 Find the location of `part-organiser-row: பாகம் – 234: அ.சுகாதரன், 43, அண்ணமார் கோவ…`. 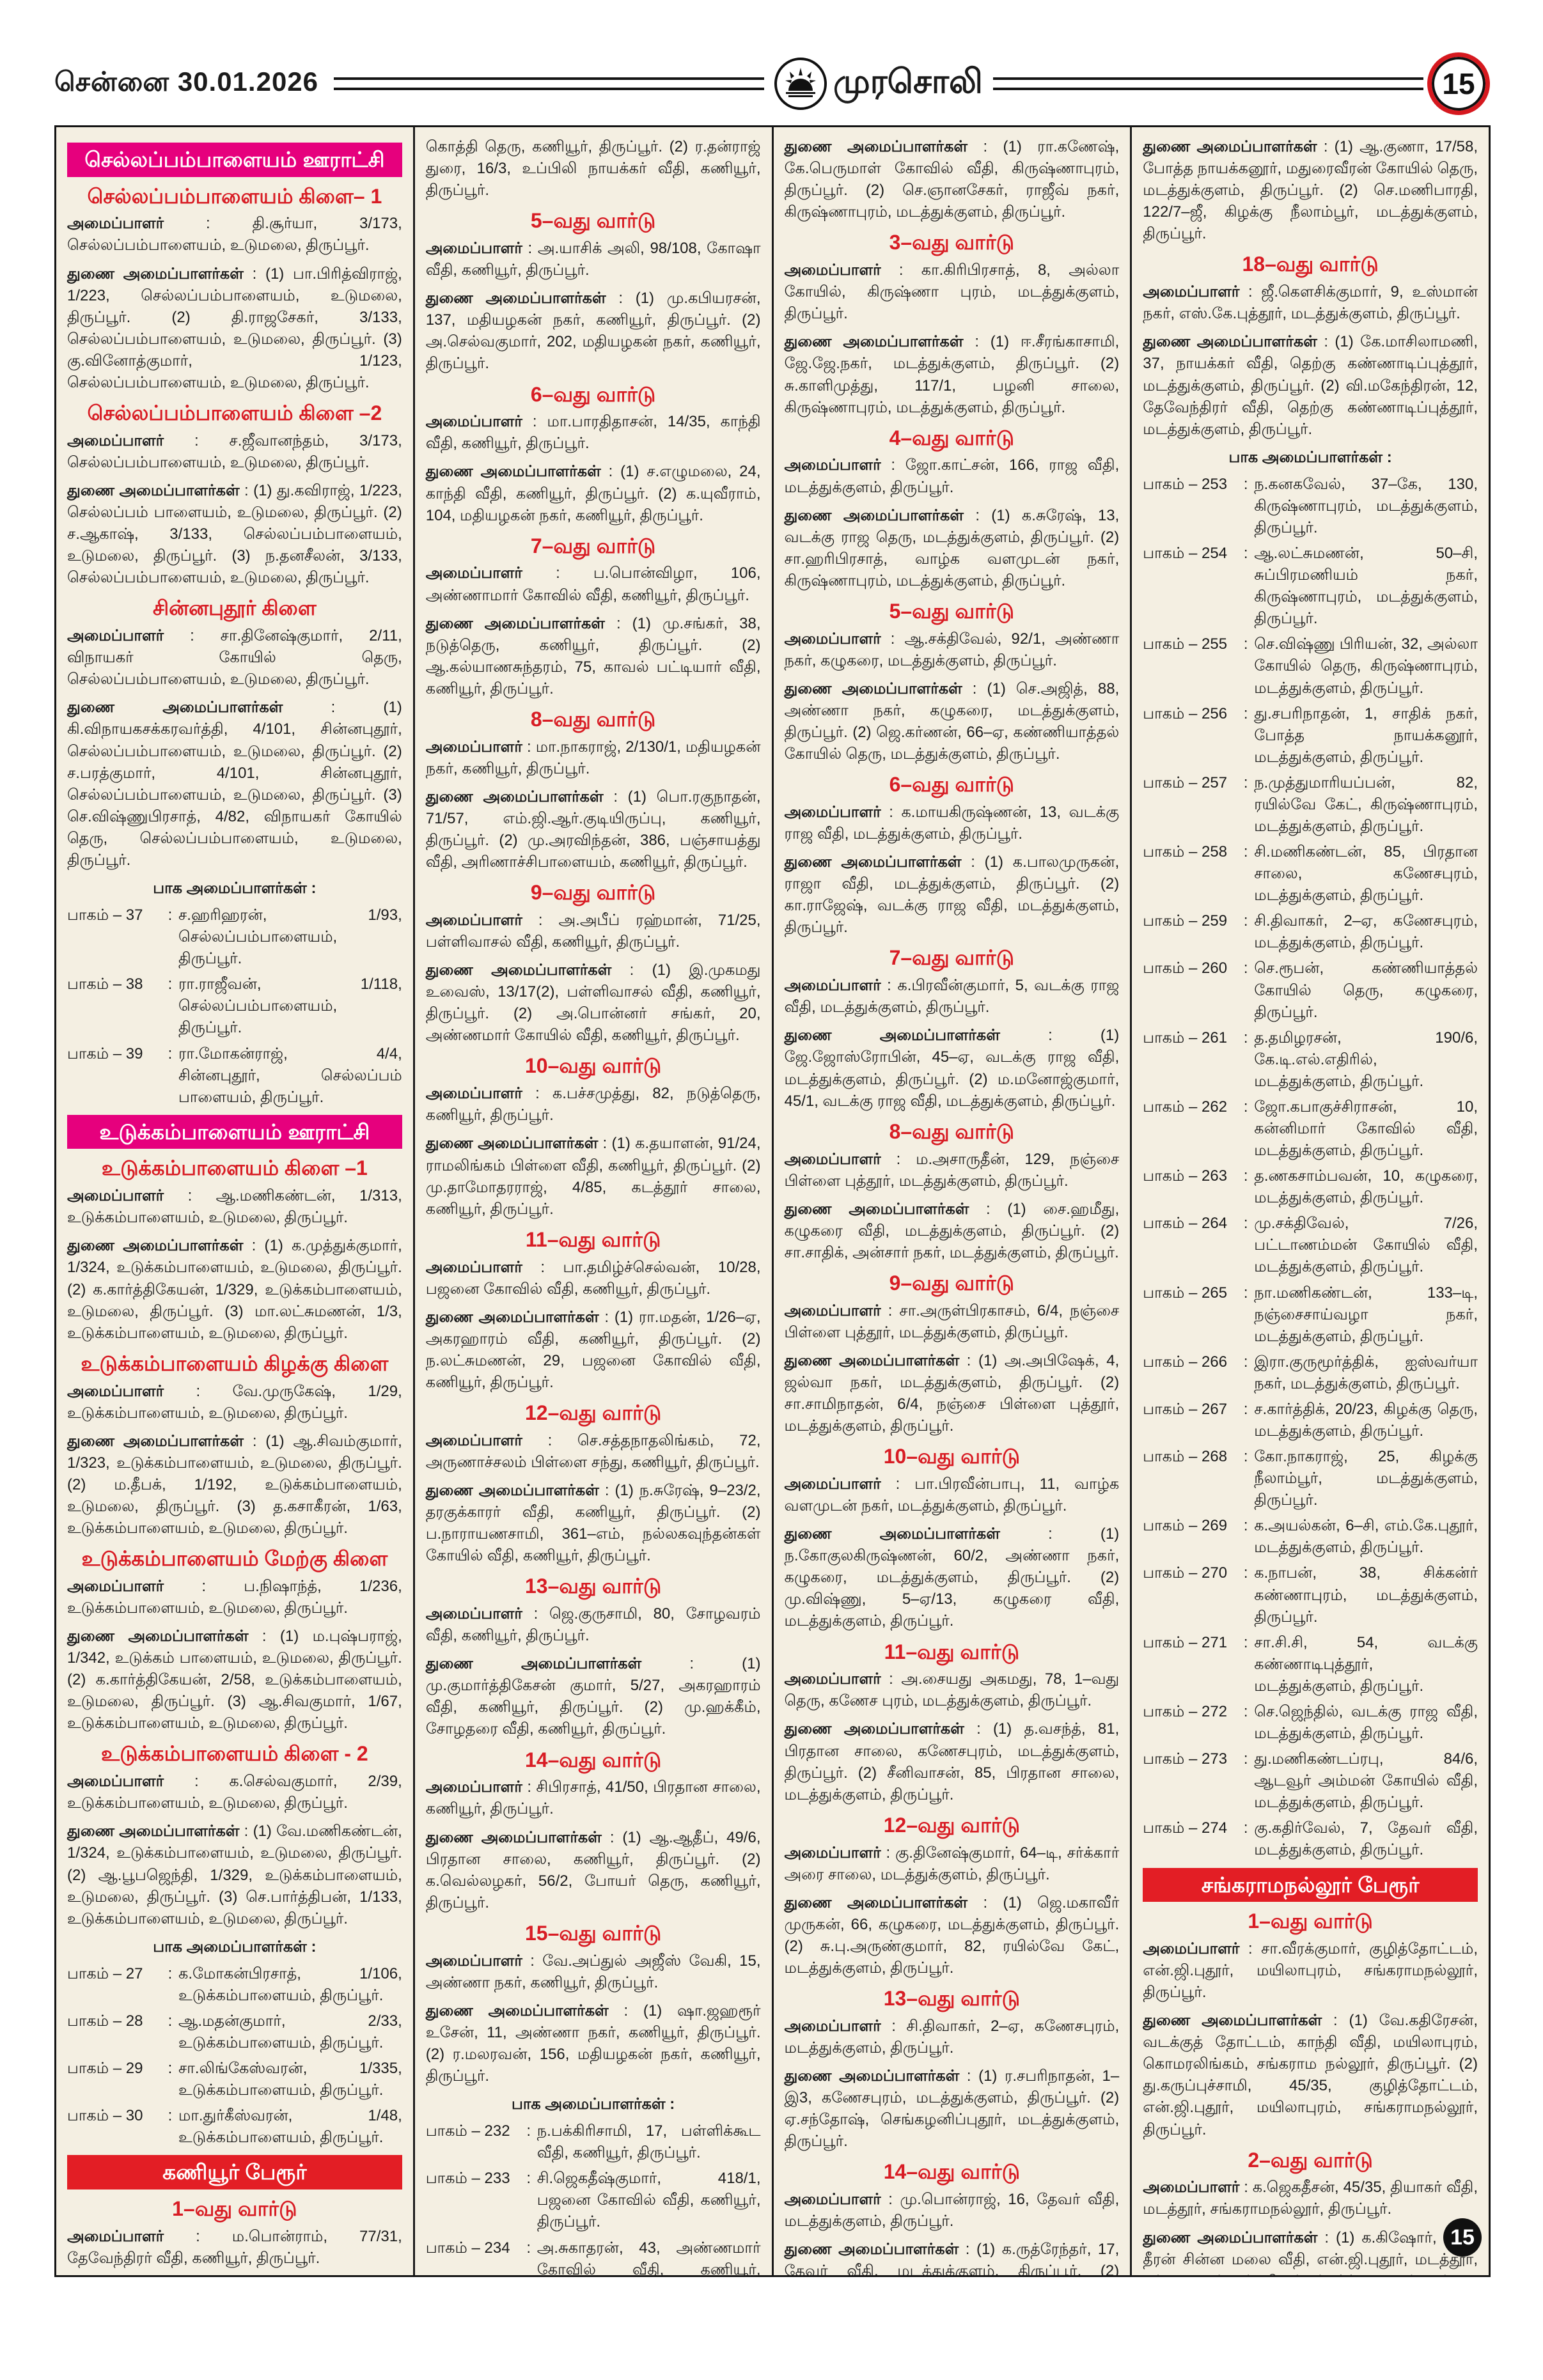

part-organiser-row: பாகம் – 234: அ.சுகாதரன், 43, அண்ணமார் கோவ… is located at coordinates (593, 2256).